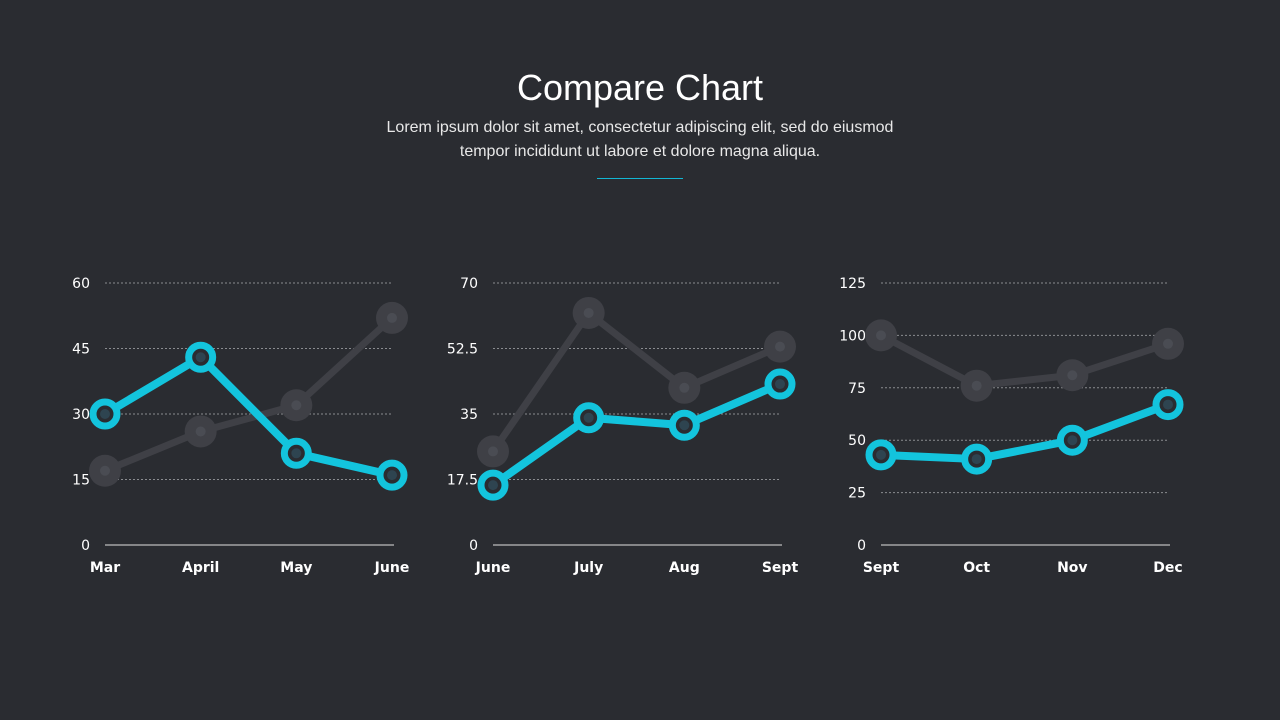 The image size is (1280, 720). What do you see at coordinates (1072, 568) in the screenshot?
I see `chart-3-x-tick-label: Nov` at bounding box center [1072, 568].